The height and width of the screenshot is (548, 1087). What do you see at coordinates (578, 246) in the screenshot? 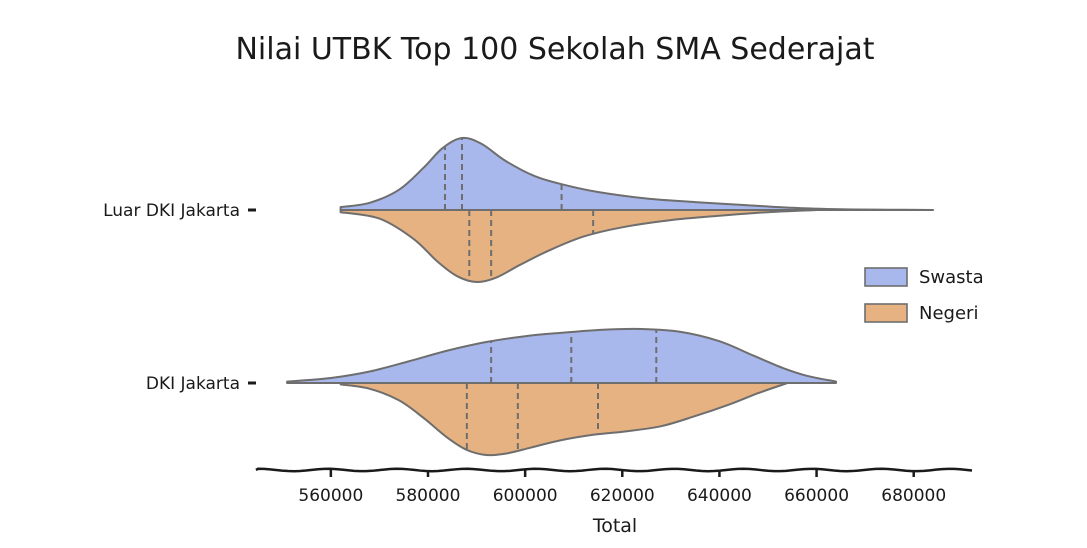
I see `violin-negeri-luar-dki-jakarta` at bounding box center [578, 246].